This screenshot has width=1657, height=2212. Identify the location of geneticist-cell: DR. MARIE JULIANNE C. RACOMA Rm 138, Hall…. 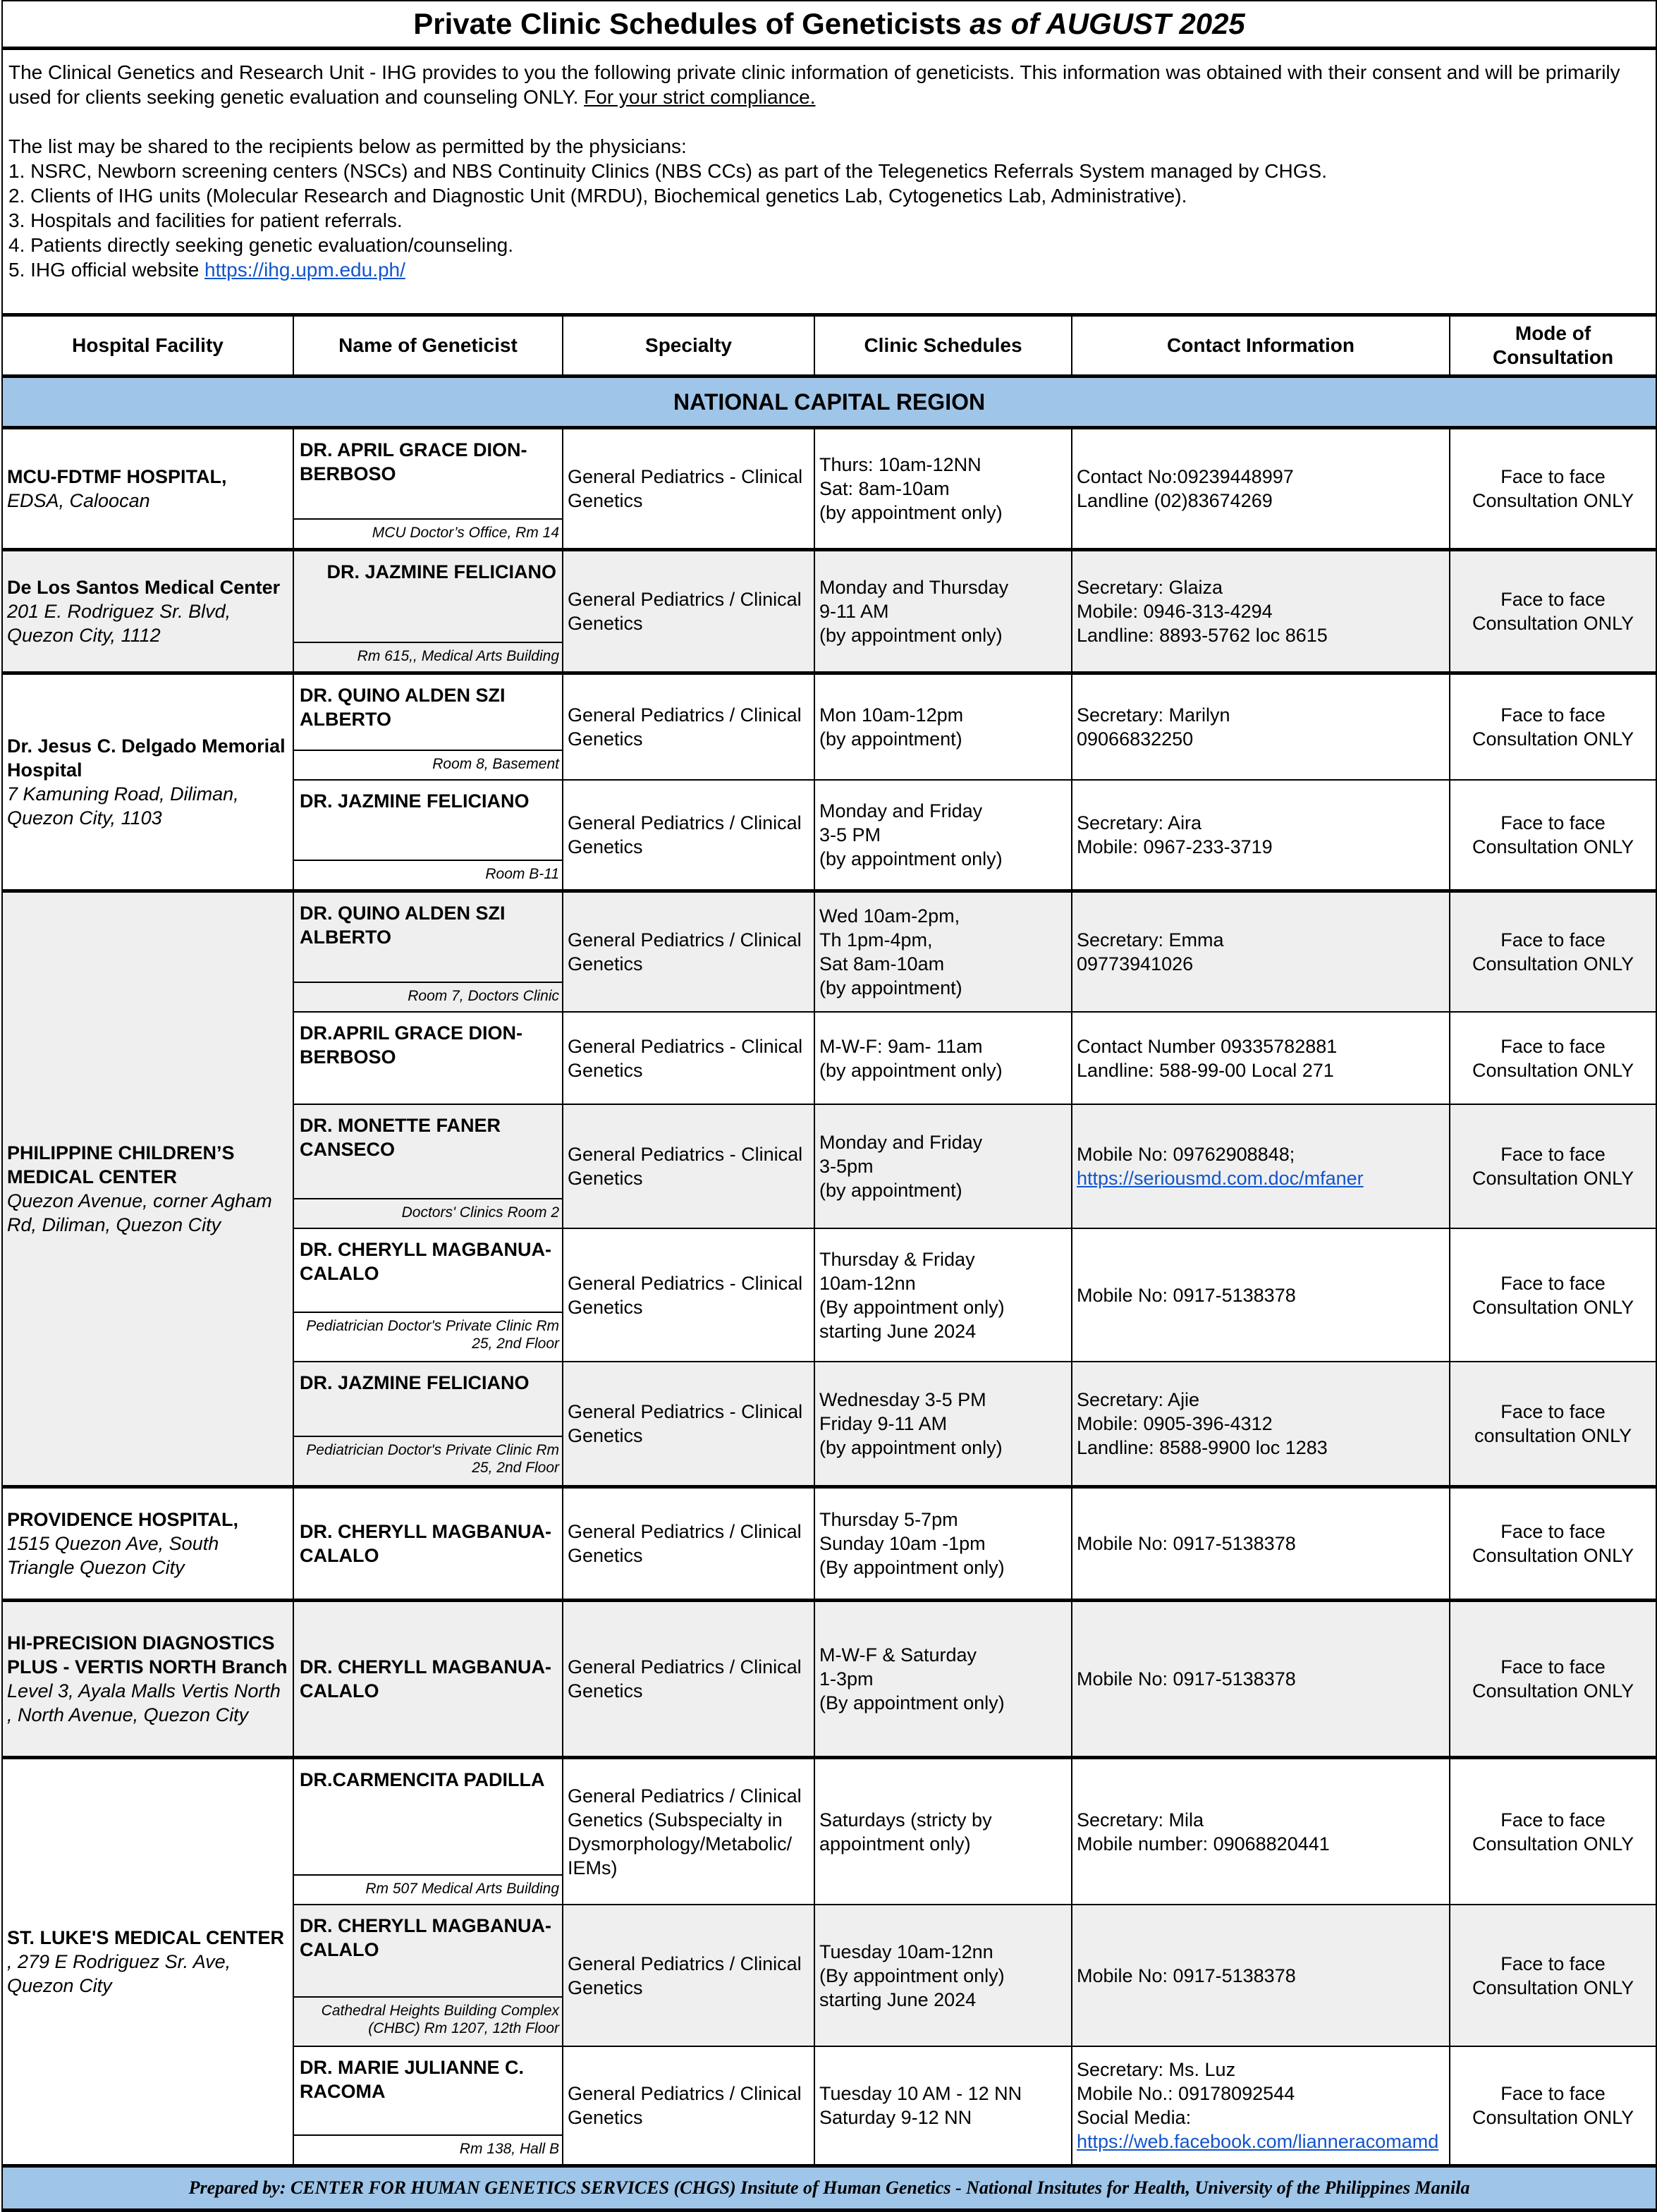
(428, 2106).